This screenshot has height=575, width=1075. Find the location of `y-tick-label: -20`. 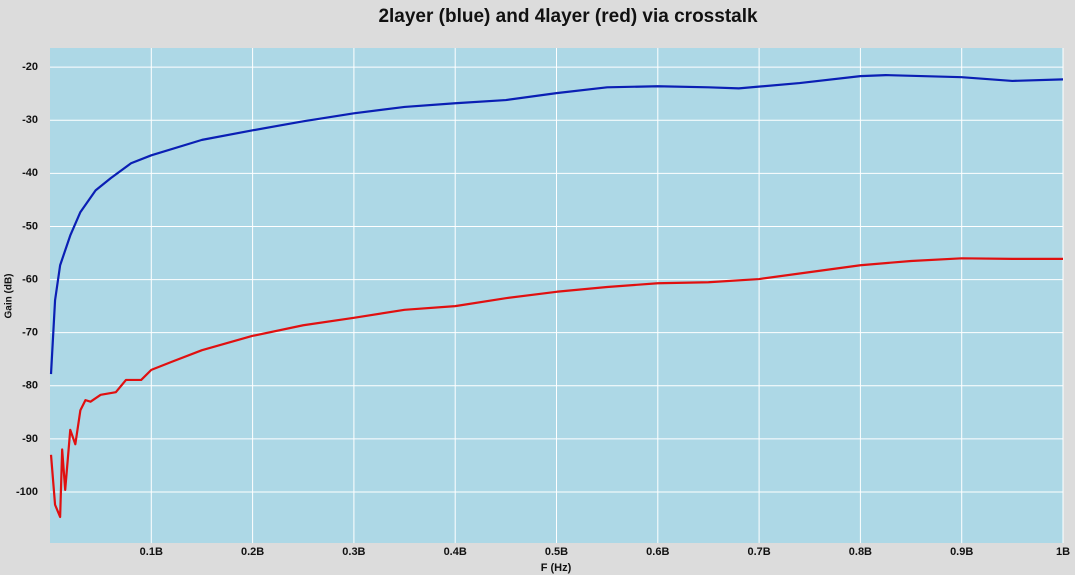

y-tick-label: -20 is located at coordinates (30, 67).